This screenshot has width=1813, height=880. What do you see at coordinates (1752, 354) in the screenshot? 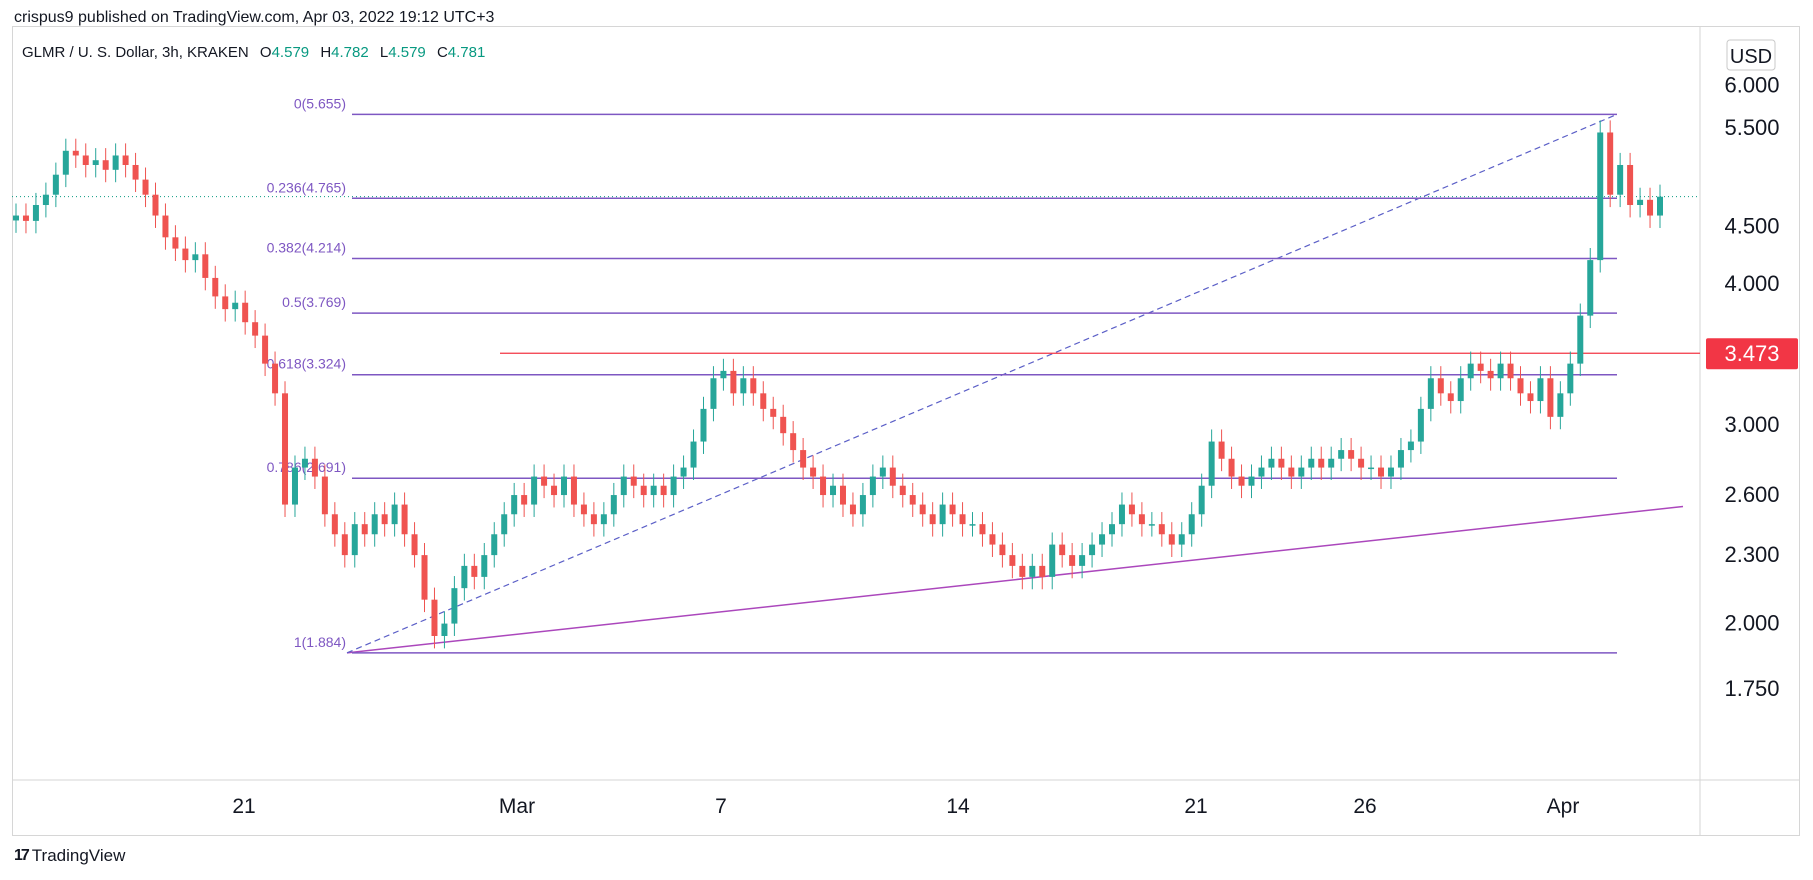
I see `price-badge` at bounding box center [1752, 354].